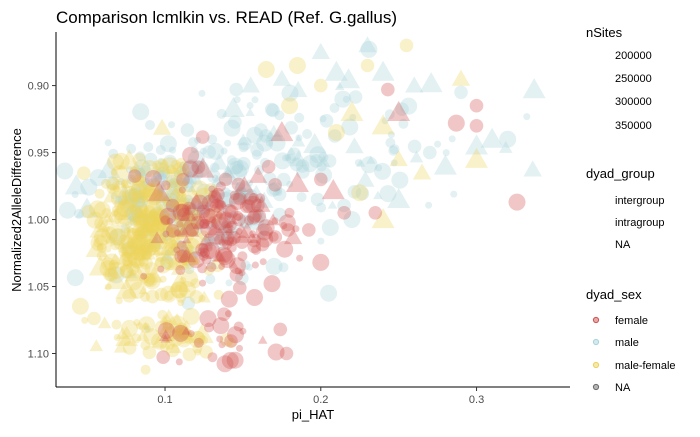  What do you see at coordinates (320, 400) in the screenshot?
I see `x-tick-label: 0.2` at bounding box center [320, 400].